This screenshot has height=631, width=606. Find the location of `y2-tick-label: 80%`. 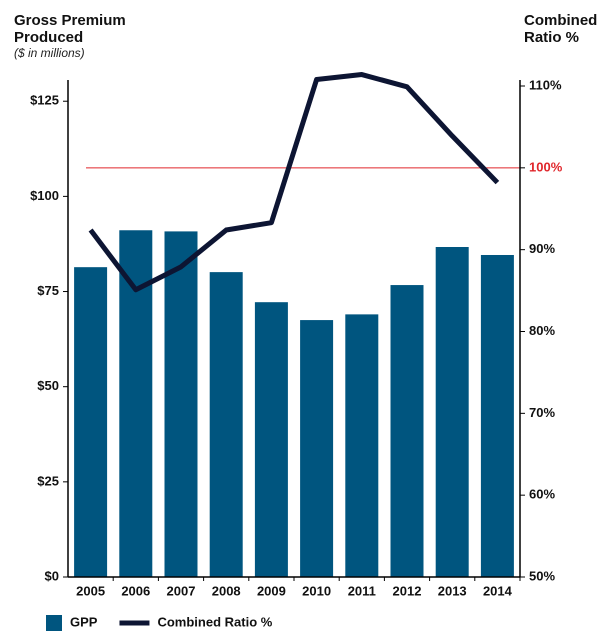

y2-tick-label: 80% is located at coordinates (542, 330).